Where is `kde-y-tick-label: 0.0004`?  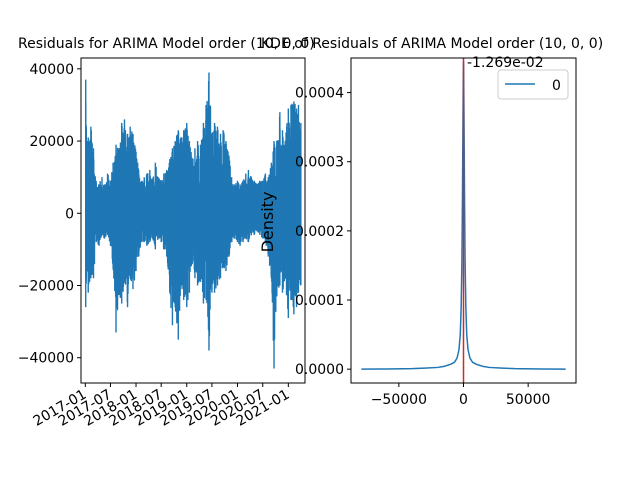 kde-y-tick-label: 0.0004 is located at coordinates (319, 94).